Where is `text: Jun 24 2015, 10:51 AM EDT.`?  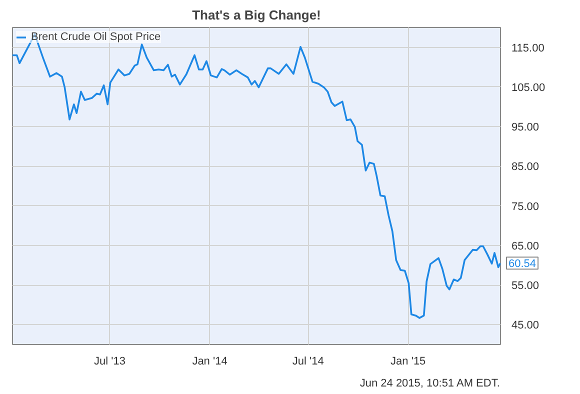
text: Jun 24 2015, 10:51 AM EDT. is located at coordinates (430, 384).